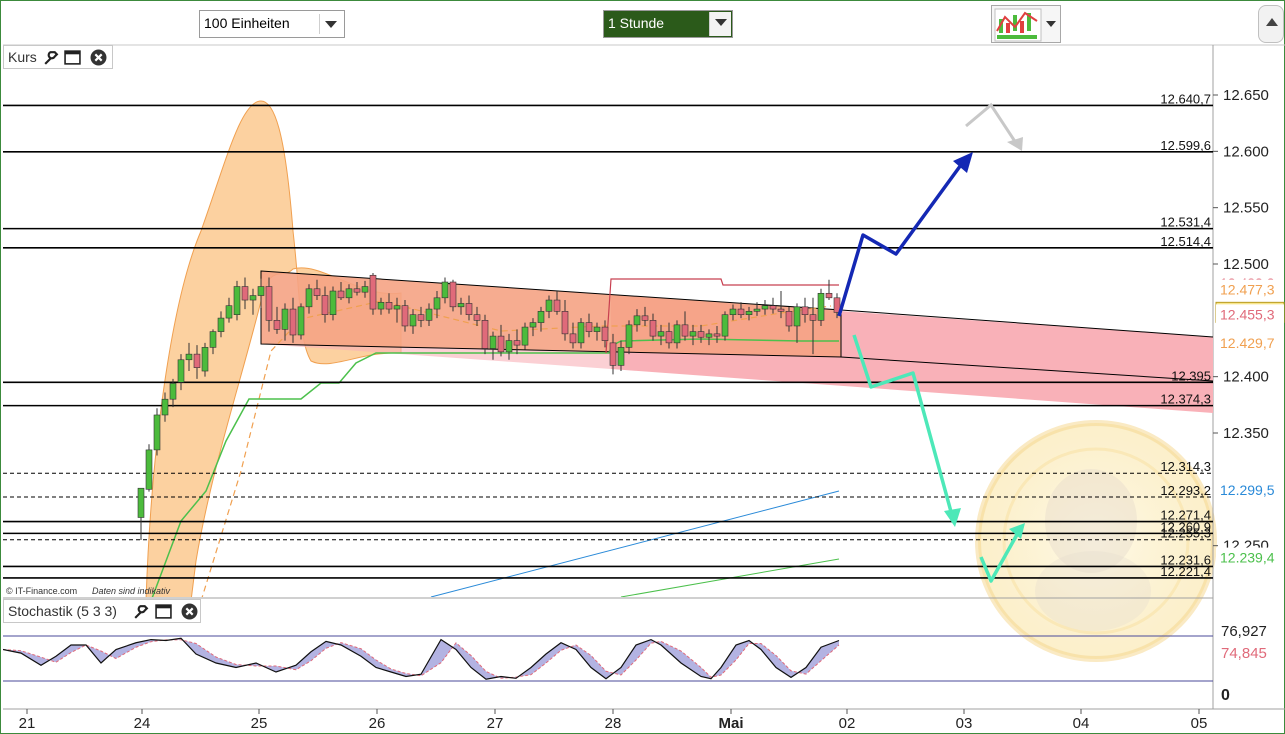  What do you see at coordinates (847, 723) in the screenshot?
I see `x-tick-label: 02` at bounding box center [847, 723].